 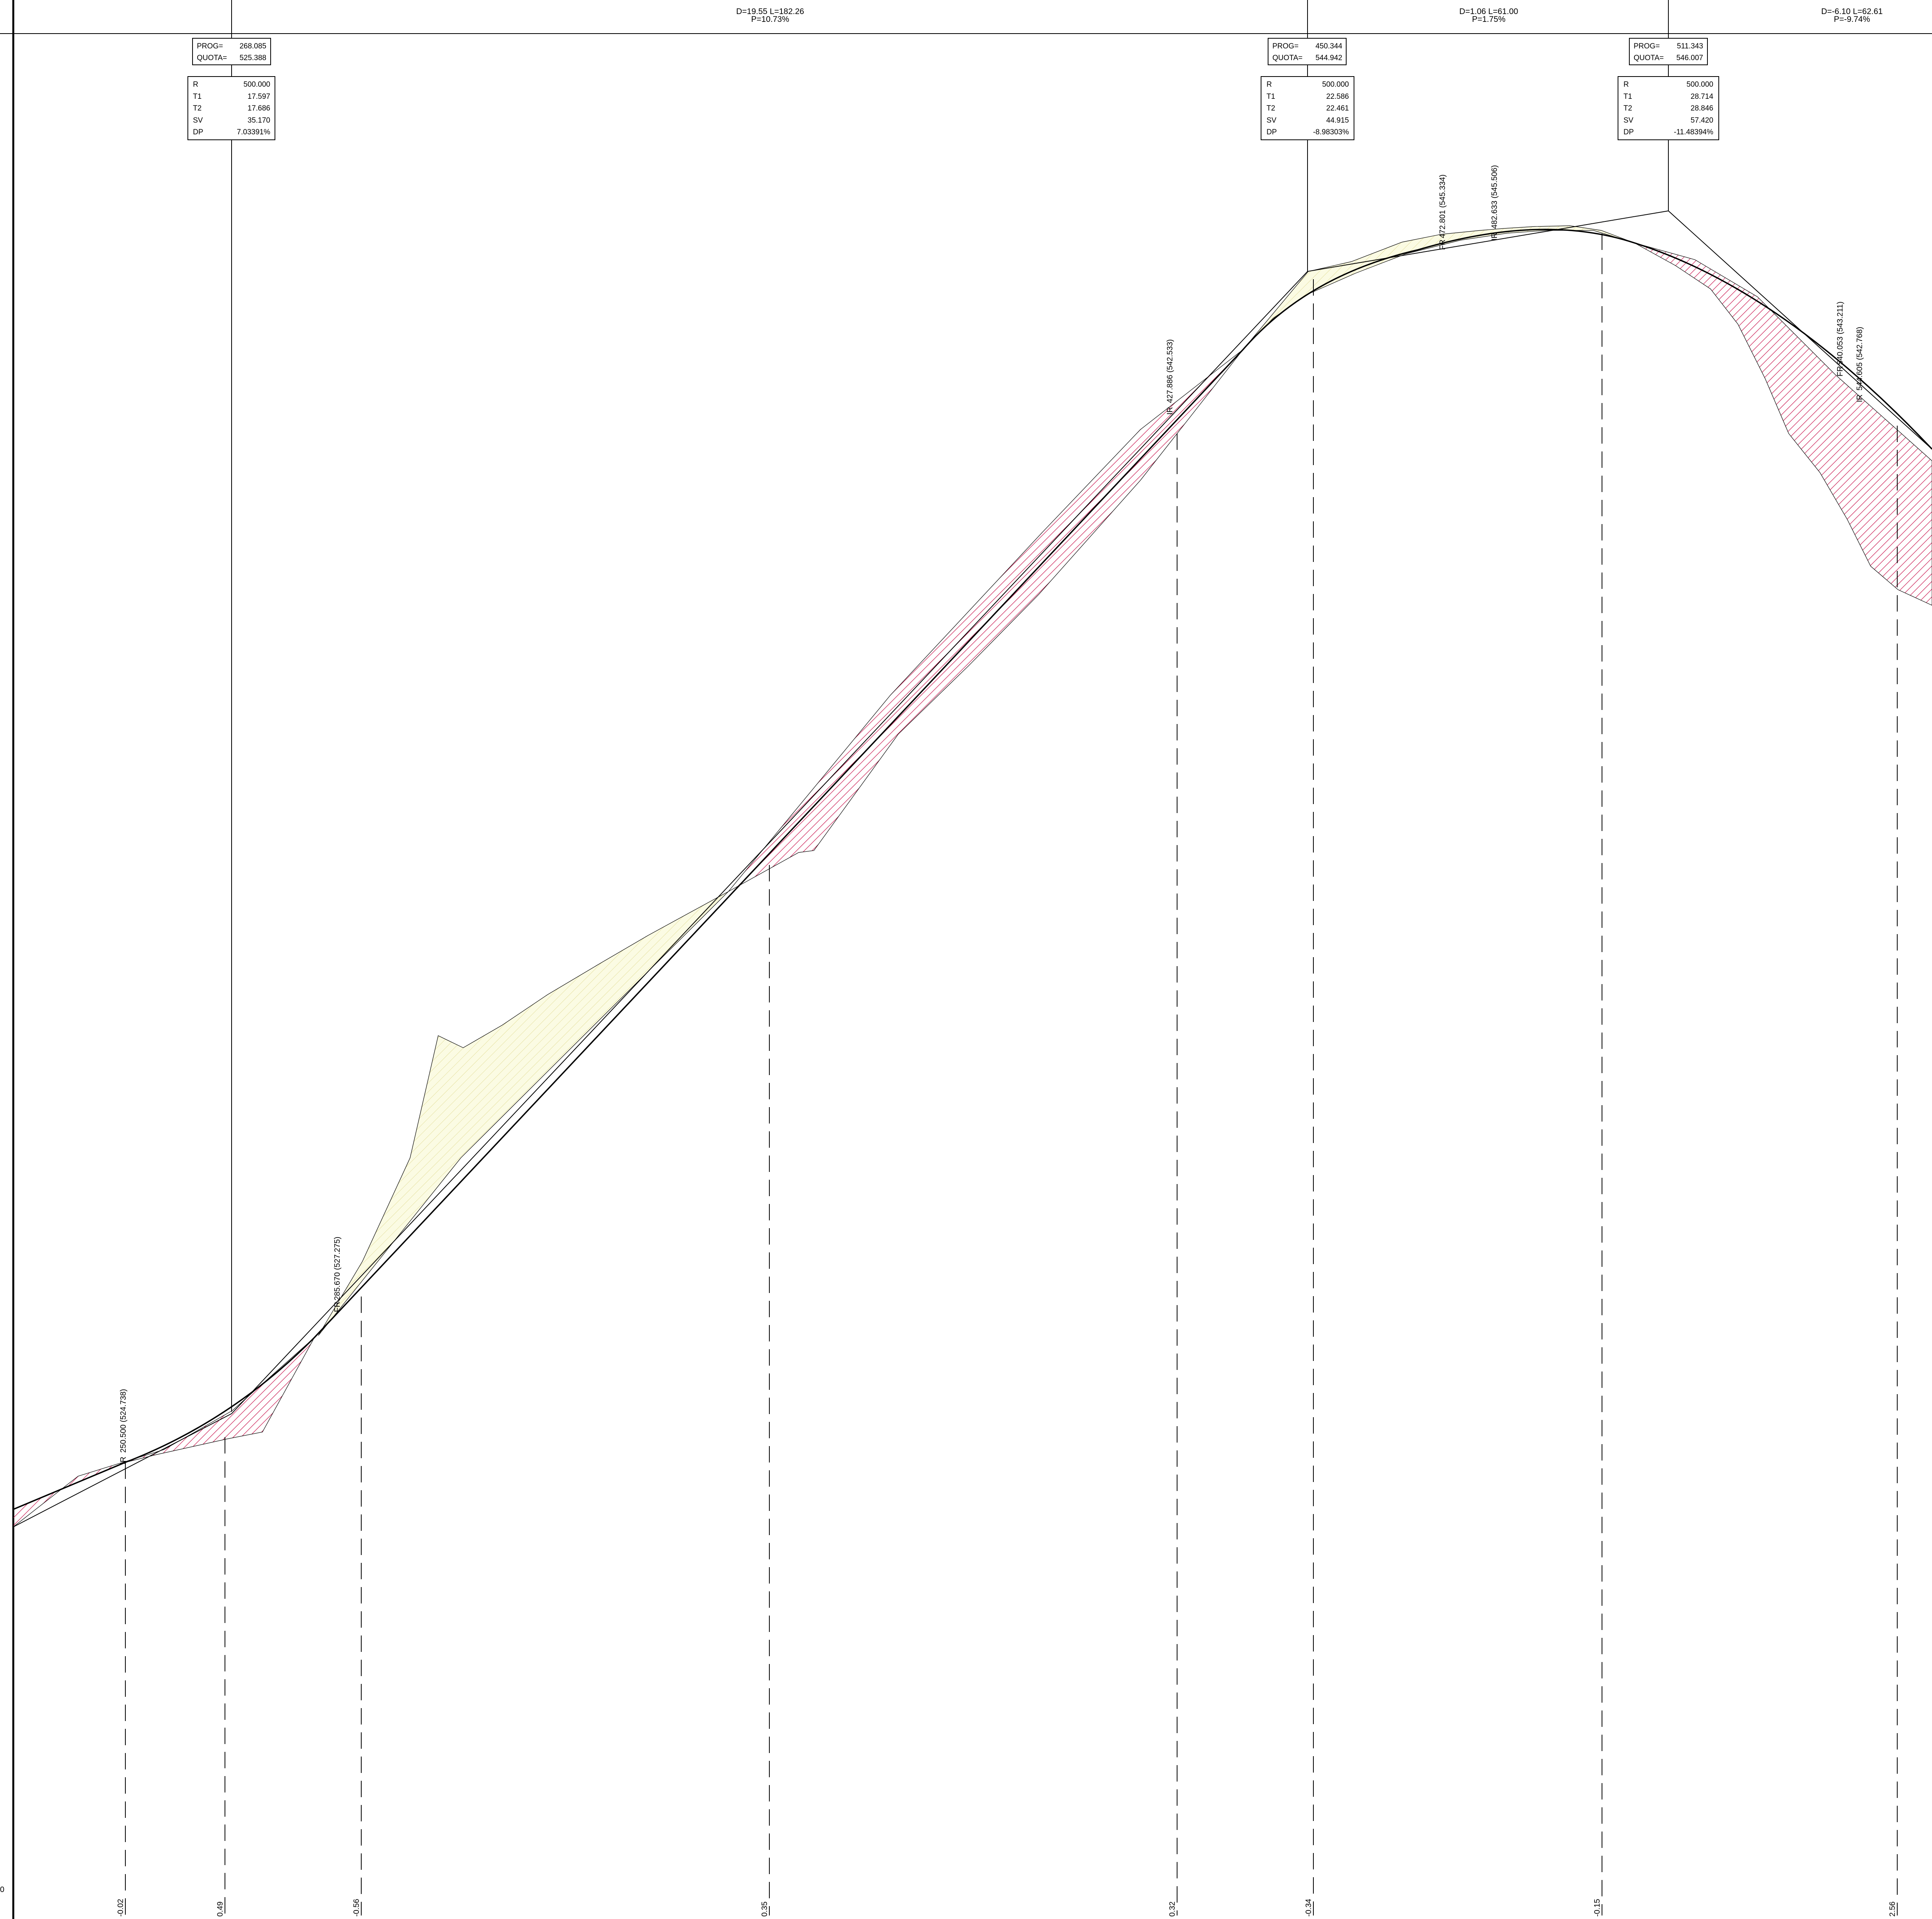 What do you see at coordinates (1170, 371) in the screenshot?
I see `point-label-3: 427.886 (542.533)` at bounding box center [1170, 371].